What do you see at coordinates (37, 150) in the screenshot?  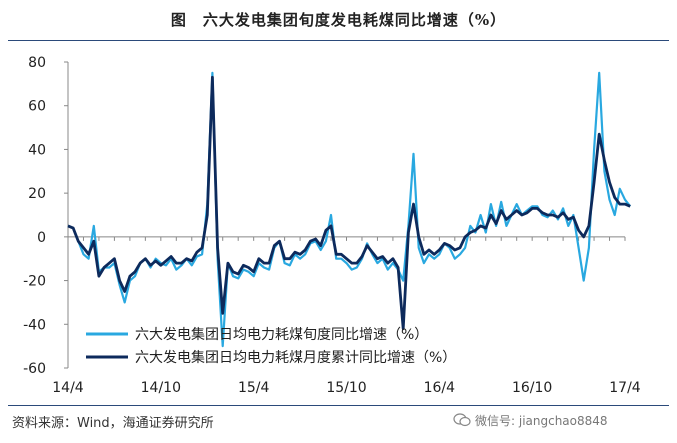 I see `y-tick-label: 40` at bounding box center [37, 150].